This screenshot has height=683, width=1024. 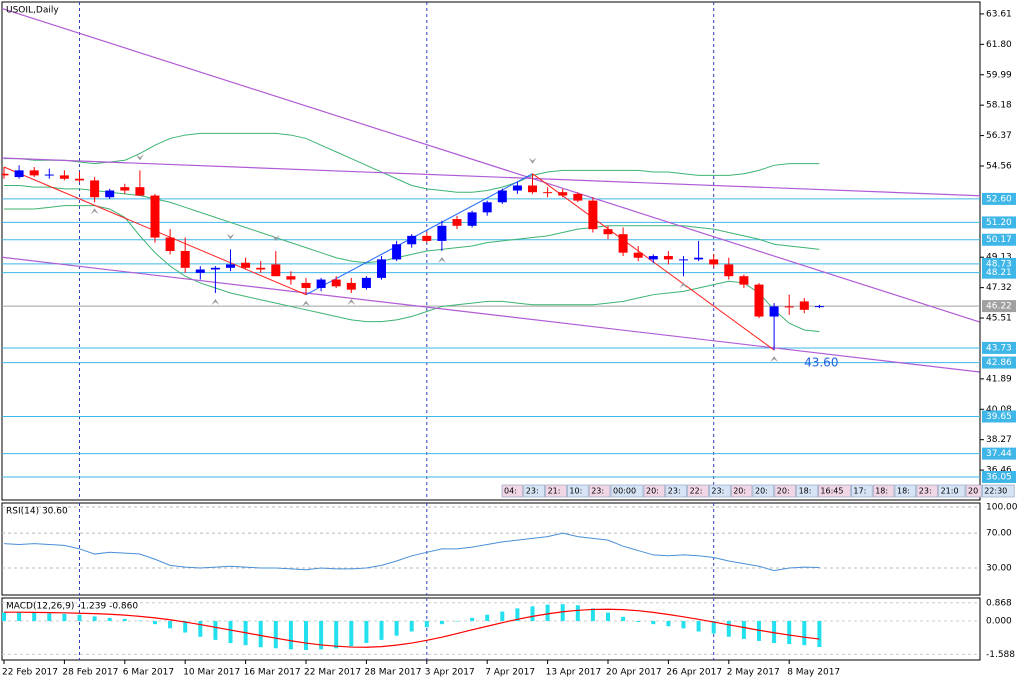 What do you see at coordinates (999, 166) in the screenshot?
I see `y-tick-label: 54.56` at bounding box center [999, 166].